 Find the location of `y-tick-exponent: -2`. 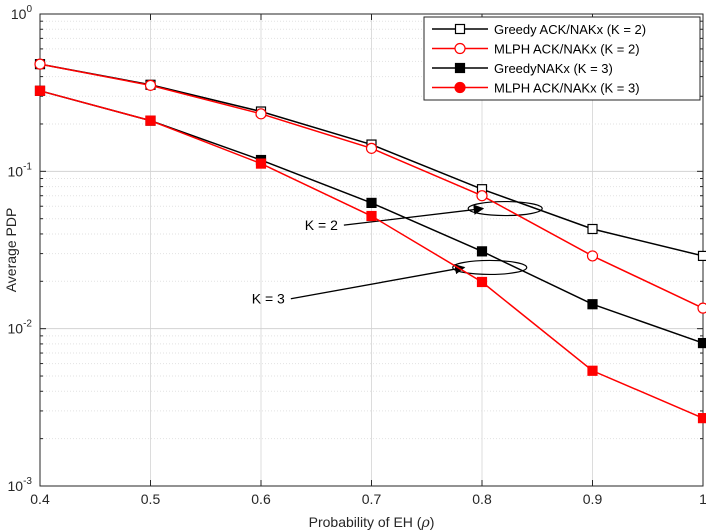

y-tick-exponent: -2 is located at coordinates (27, 324).